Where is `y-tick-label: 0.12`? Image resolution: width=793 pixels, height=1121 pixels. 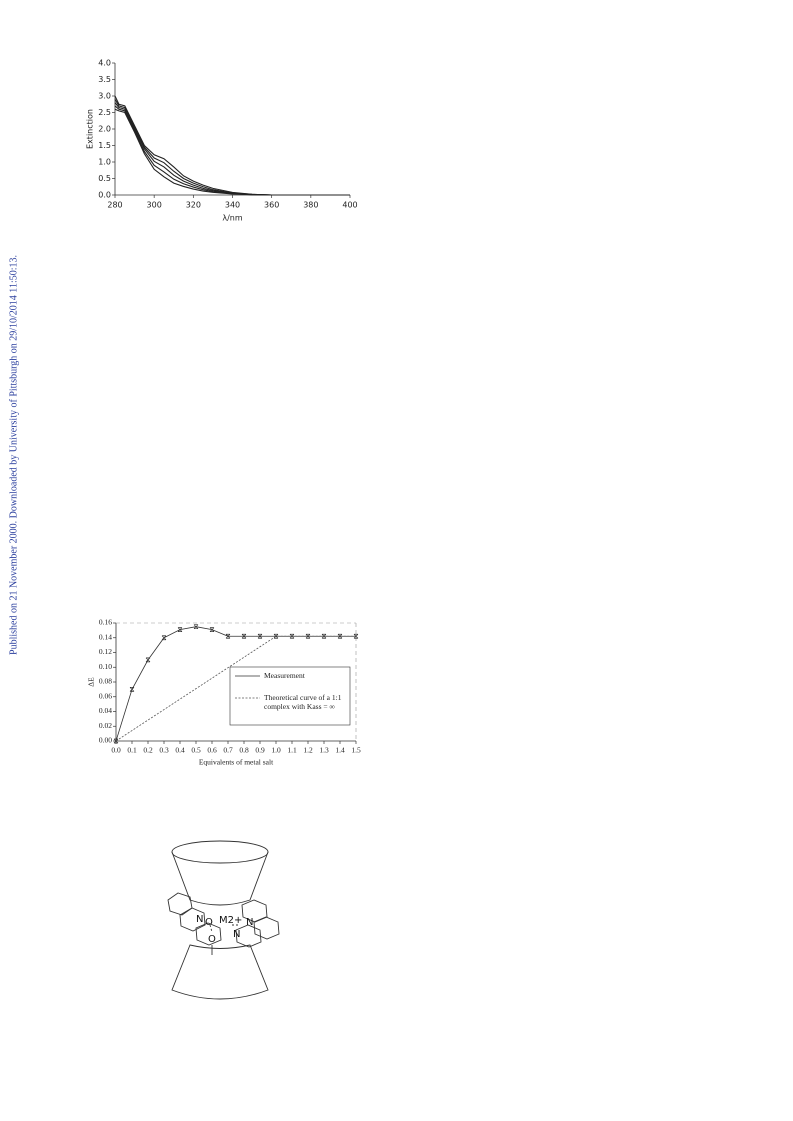 y-tick-label: 0.12 is located at coordinates (105, 651).